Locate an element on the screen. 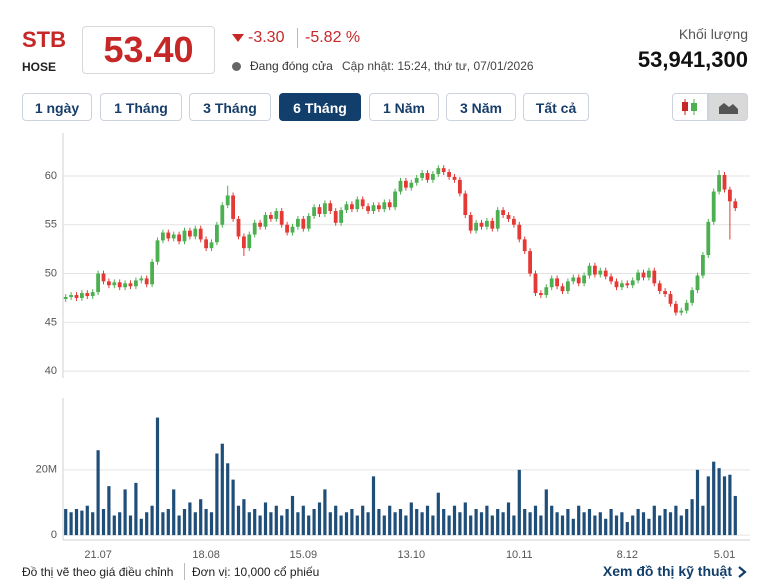  change-pct: -5.82 % is located at coordinates (333, 37).